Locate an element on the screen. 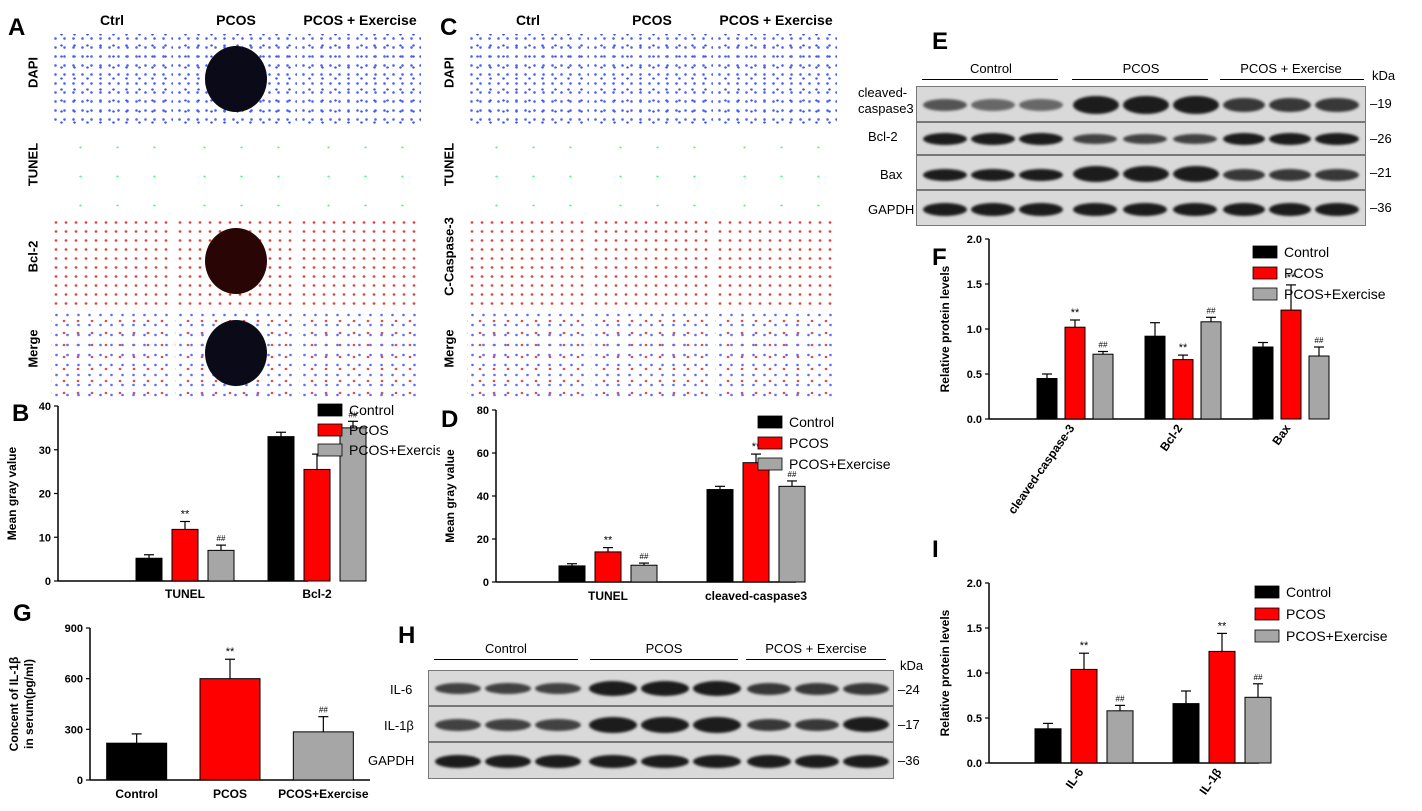  panel-a-col-ctrl: Ctrl is located at coordinates (112, 20).